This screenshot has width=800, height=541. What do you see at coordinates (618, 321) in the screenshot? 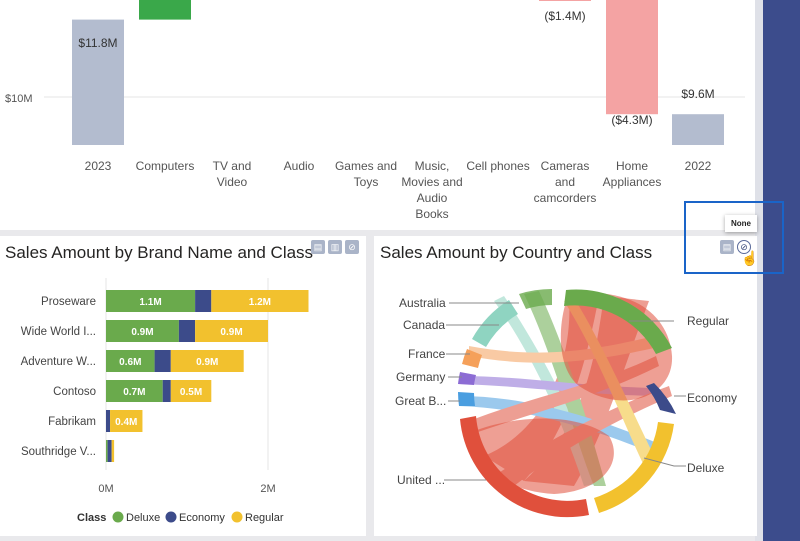
I see `arc-regular` at bounding box center [618, 321].